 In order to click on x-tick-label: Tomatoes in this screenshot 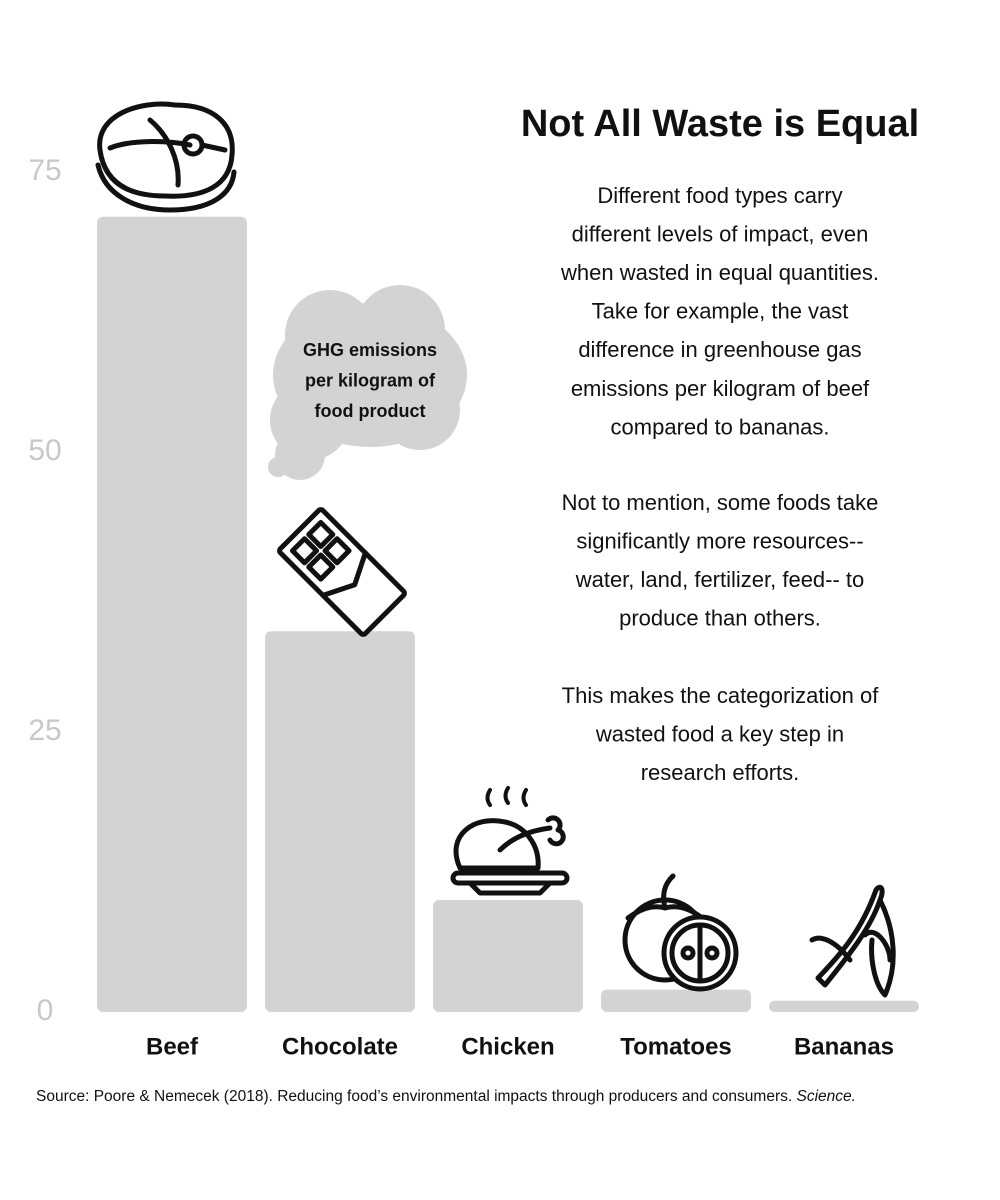, I will do `click(676, 1046)`.